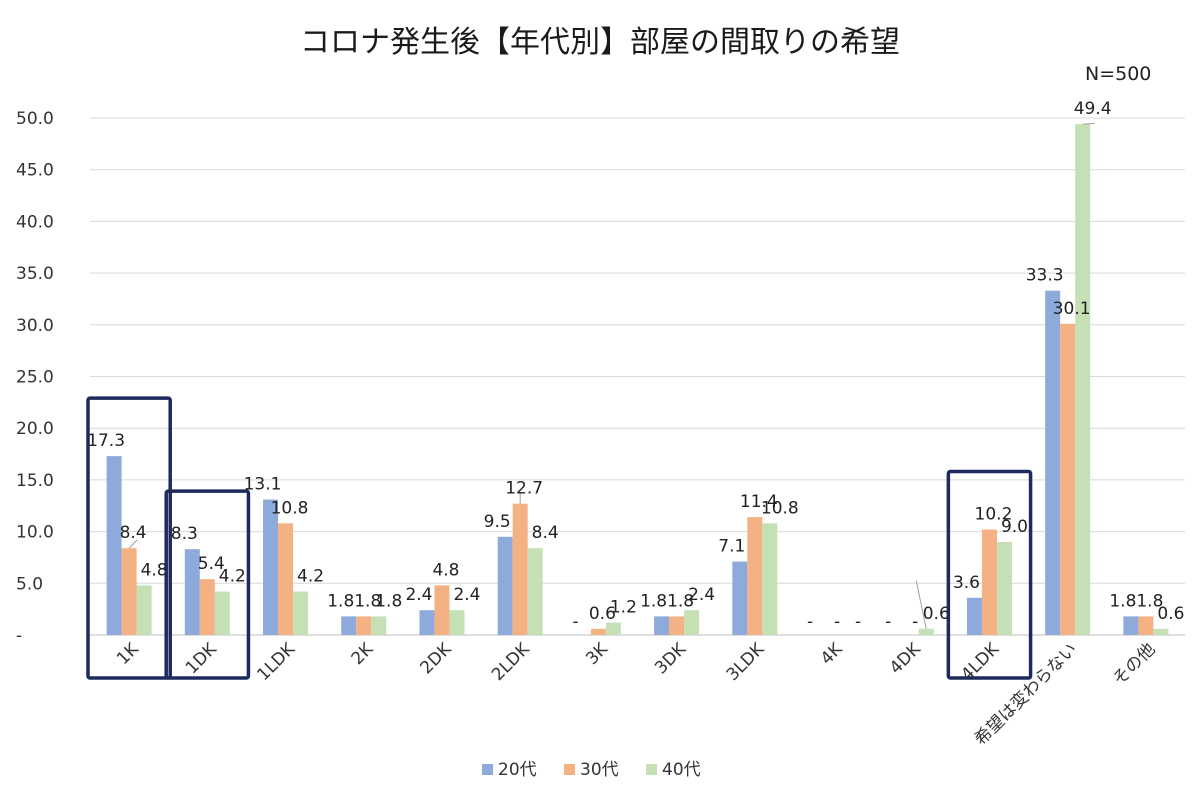 Image resolution: width=1200 pixels, height=800 pixels. I want to click on data-label-30代-2DK: 4.8, so click(445, 570).